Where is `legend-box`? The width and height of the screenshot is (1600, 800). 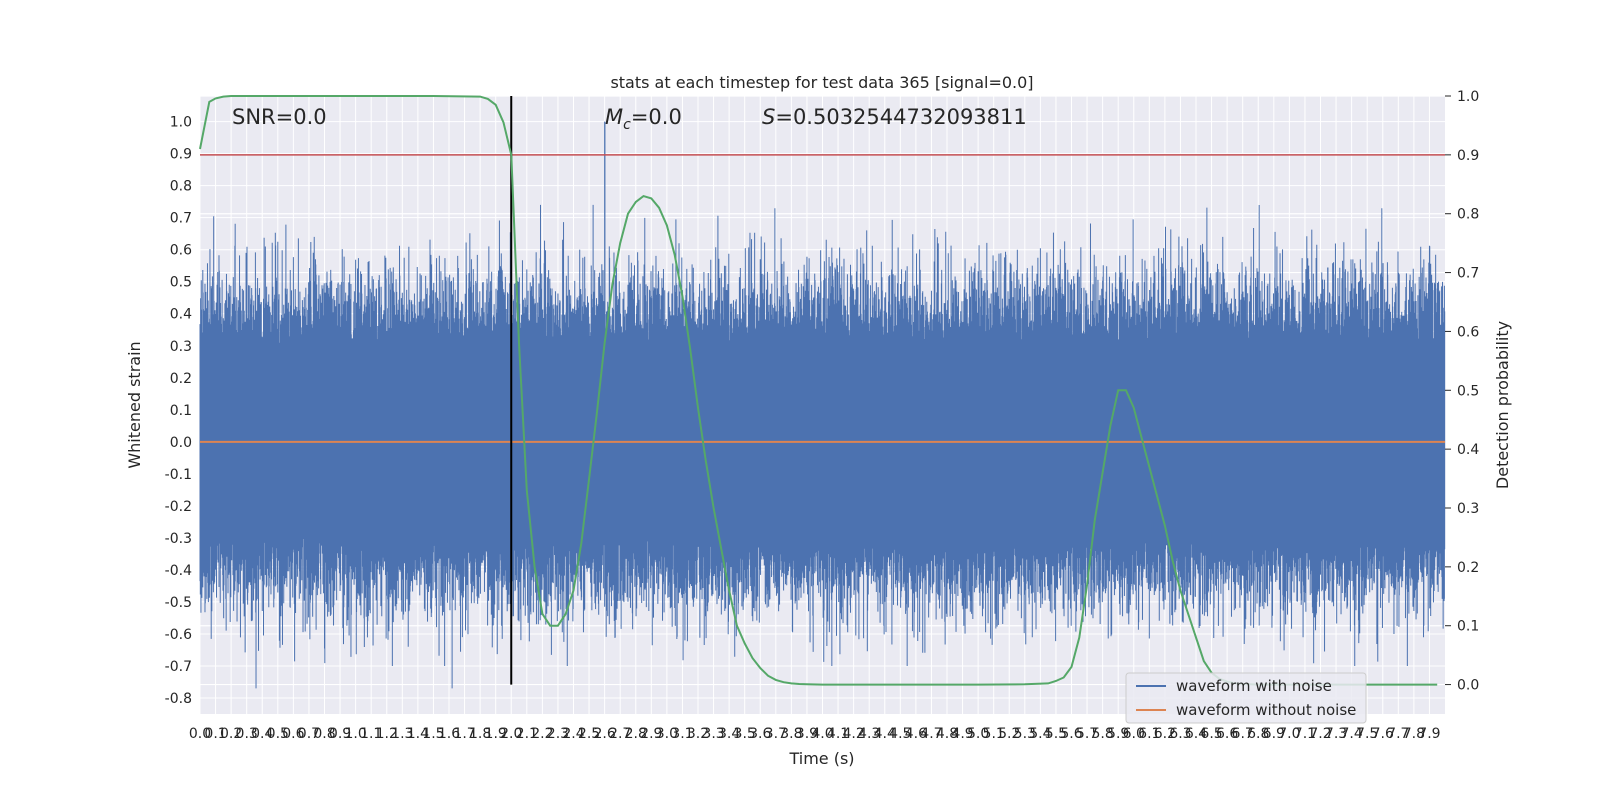
legend-box is located at coordinates (1246, 698).